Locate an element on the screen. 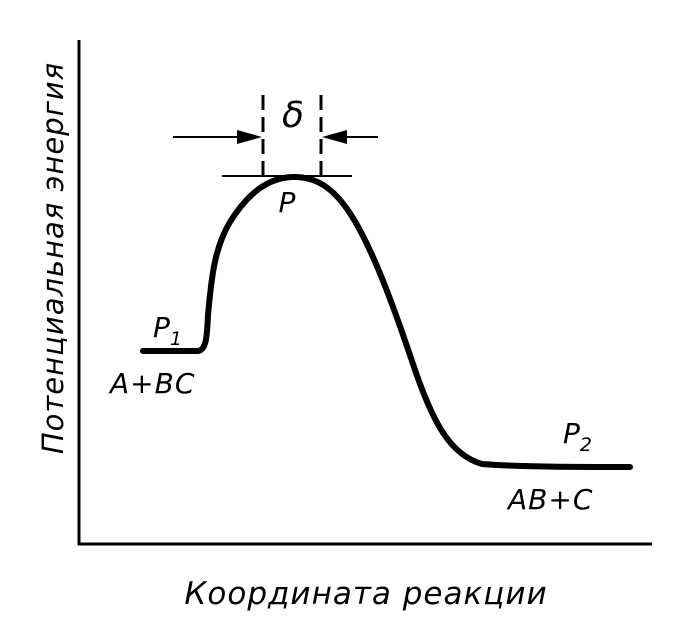  y-axis-label: Потенциальная энергия is located at coordinates (53, 258).